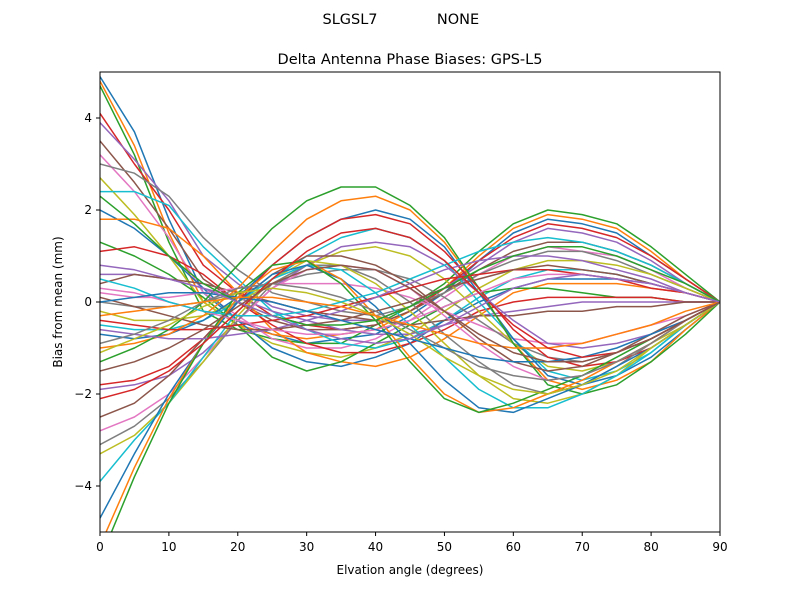 This screenshot has height=600, width=800. I want to click on x-tick-label: 90, so click(719, 547).